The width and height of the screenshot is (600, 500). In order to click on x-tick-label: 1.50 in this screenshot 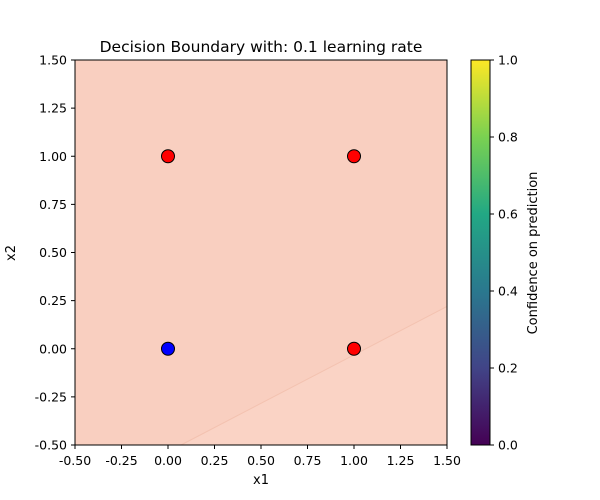, I will do `click(447, 460)`.